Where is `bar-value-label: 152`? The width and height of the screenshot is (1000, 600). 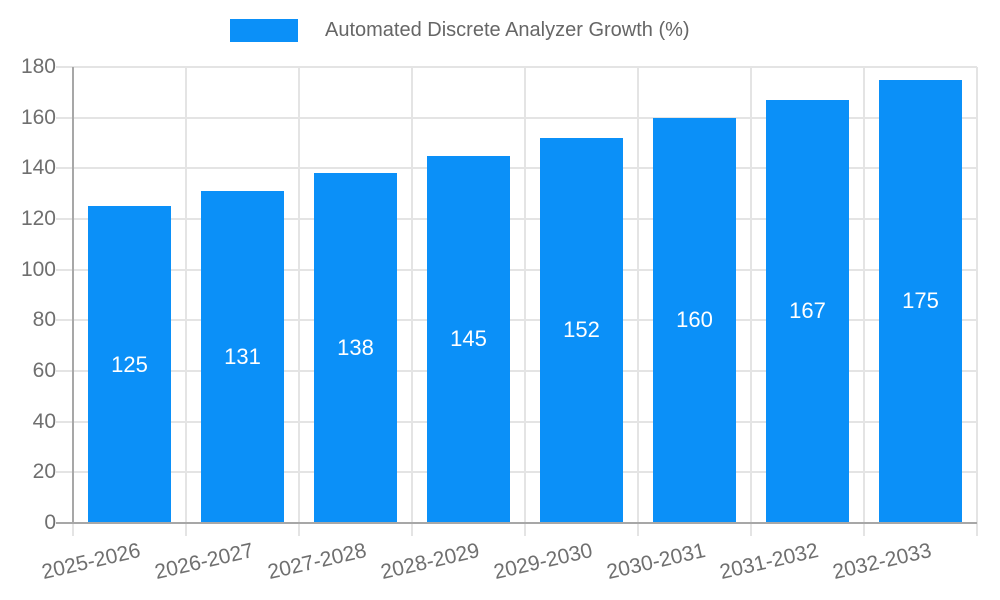 bar-value-label: 152 is located at coordinates (581, 330).